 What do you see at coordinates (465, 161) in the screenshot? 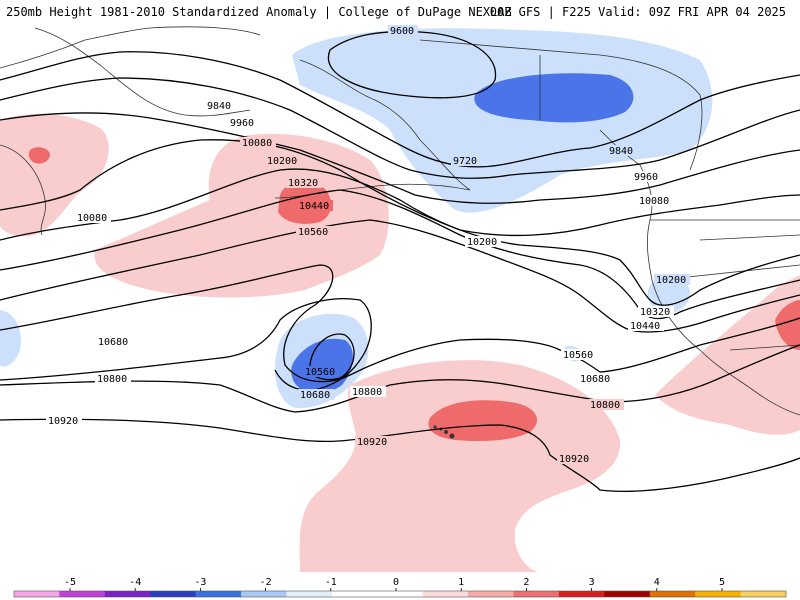
I see `contour-label: 9720` at bounding box center [465, 161].